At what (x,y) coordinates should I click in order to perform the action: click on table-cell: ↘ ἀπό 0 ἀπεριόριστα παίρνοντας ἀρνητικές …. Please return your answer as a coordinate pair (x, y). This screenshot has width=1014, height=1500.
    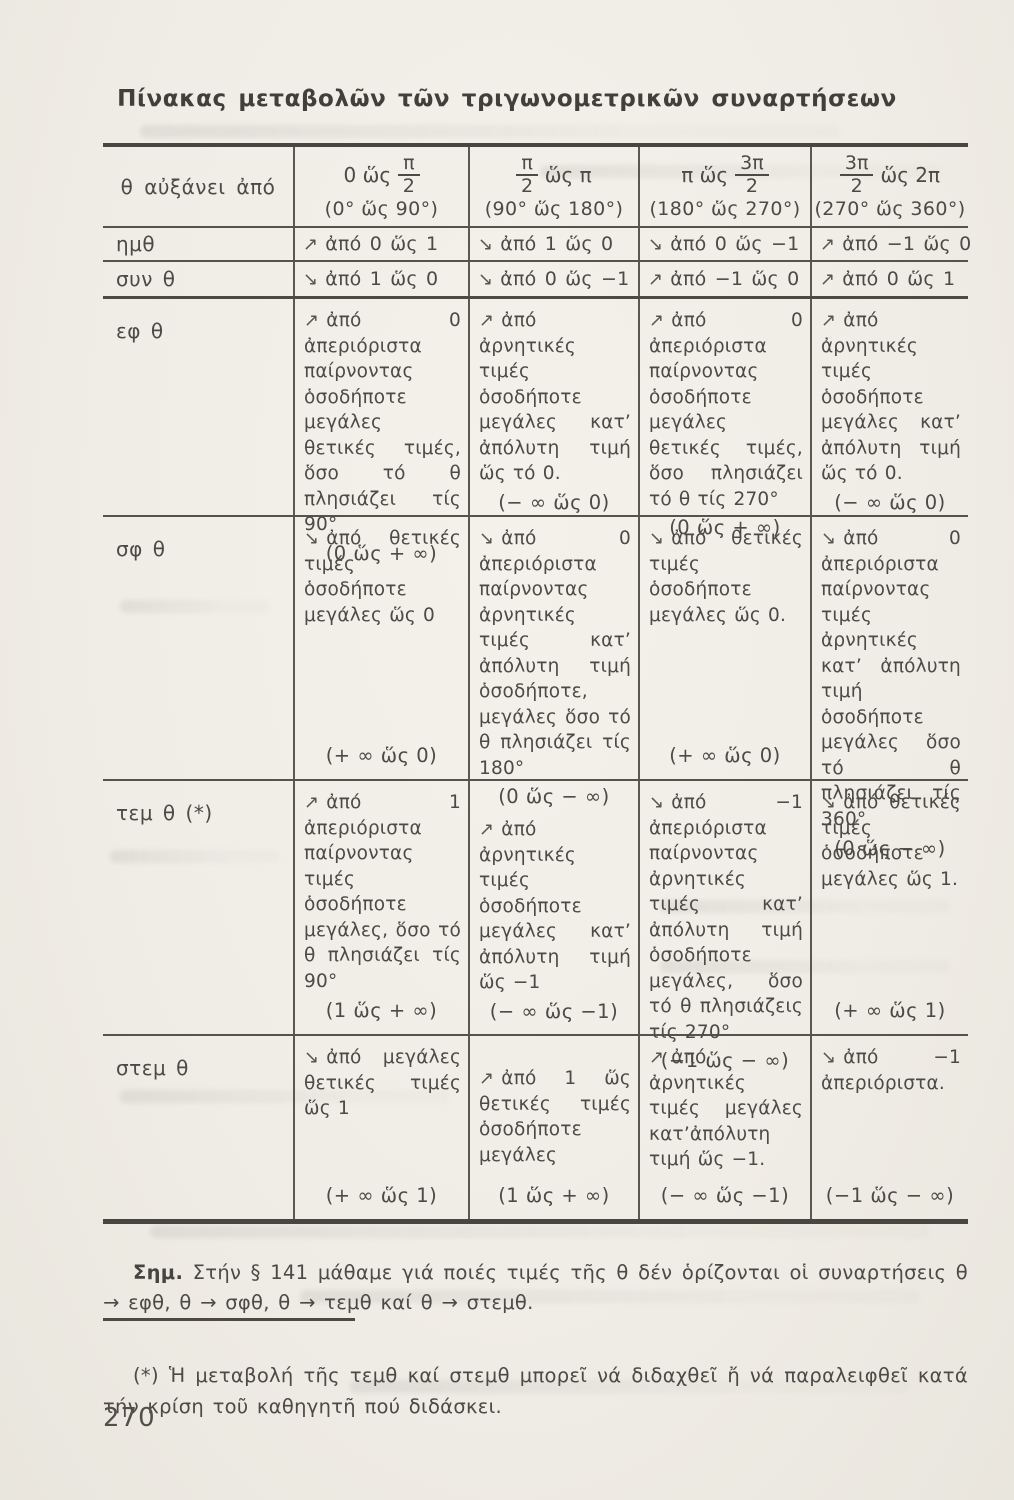
    Looking at the image, I should click on (555, 662).